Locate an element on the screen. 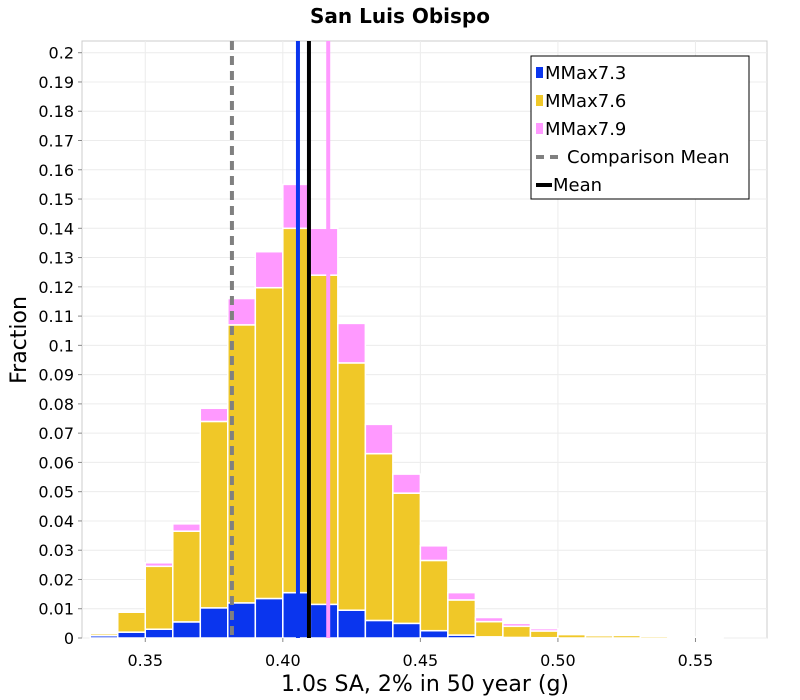  legend-box is located at coordinates (640, 127).